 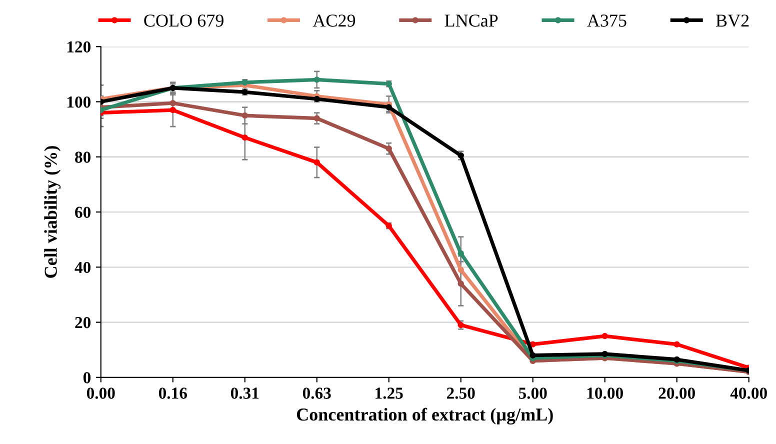 I want to click on x-axis-title: Concentration of extract (µg/mL), so click(x=424, y=416).